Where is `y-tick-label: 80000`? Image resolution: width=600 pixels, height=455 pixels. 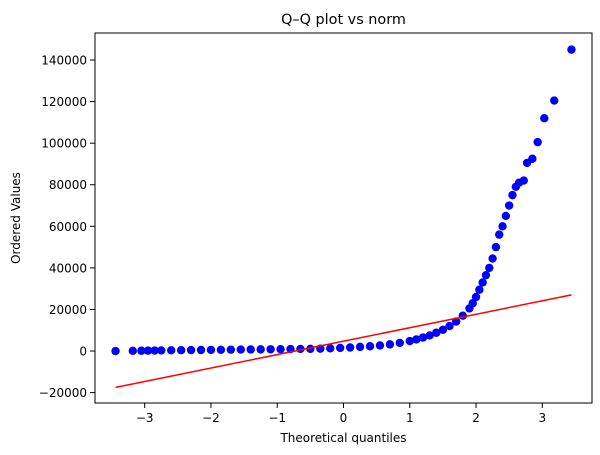
y-tick-label: 80000 is located at coordinates (68, 185).